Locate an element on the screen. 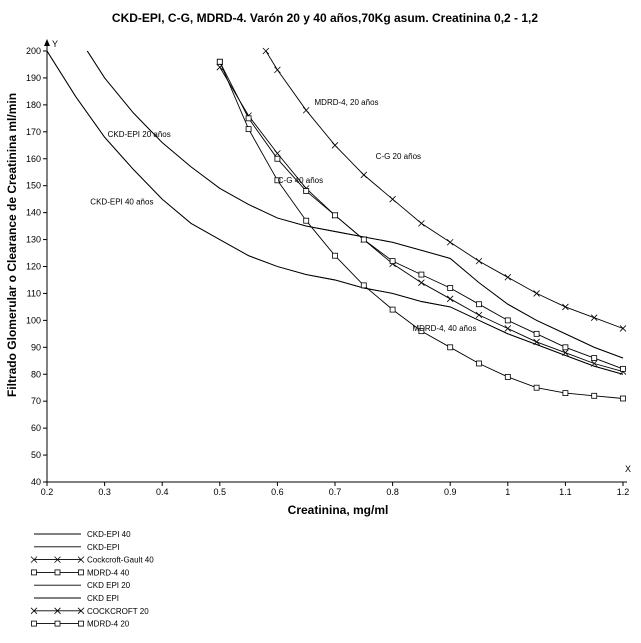  x-tick-label: 1.2 is located at coordinates (623, 492).